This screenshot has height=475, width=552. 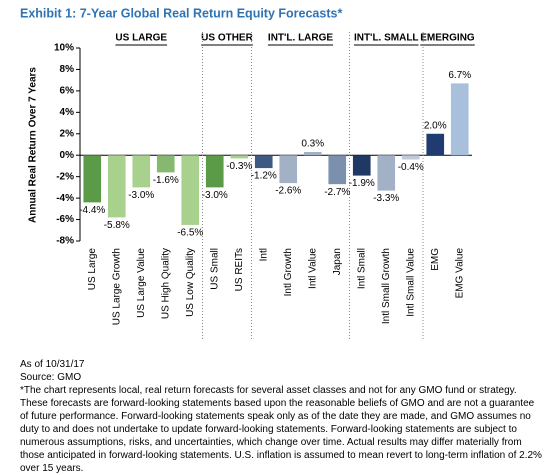 I want to click on value-label: -5.8%, so click(x=117, y=225).